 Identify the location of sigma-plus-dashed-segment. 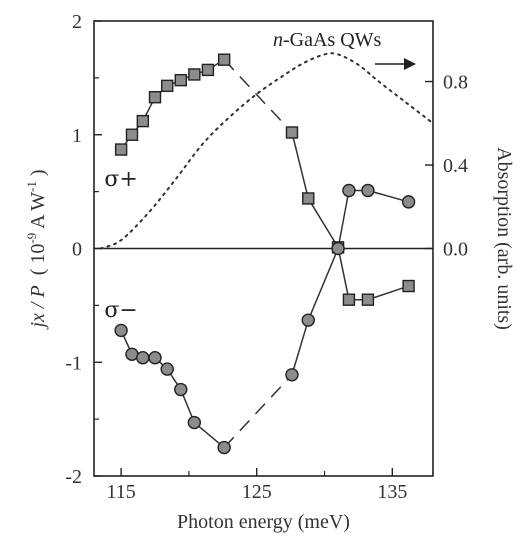
(258, 96).